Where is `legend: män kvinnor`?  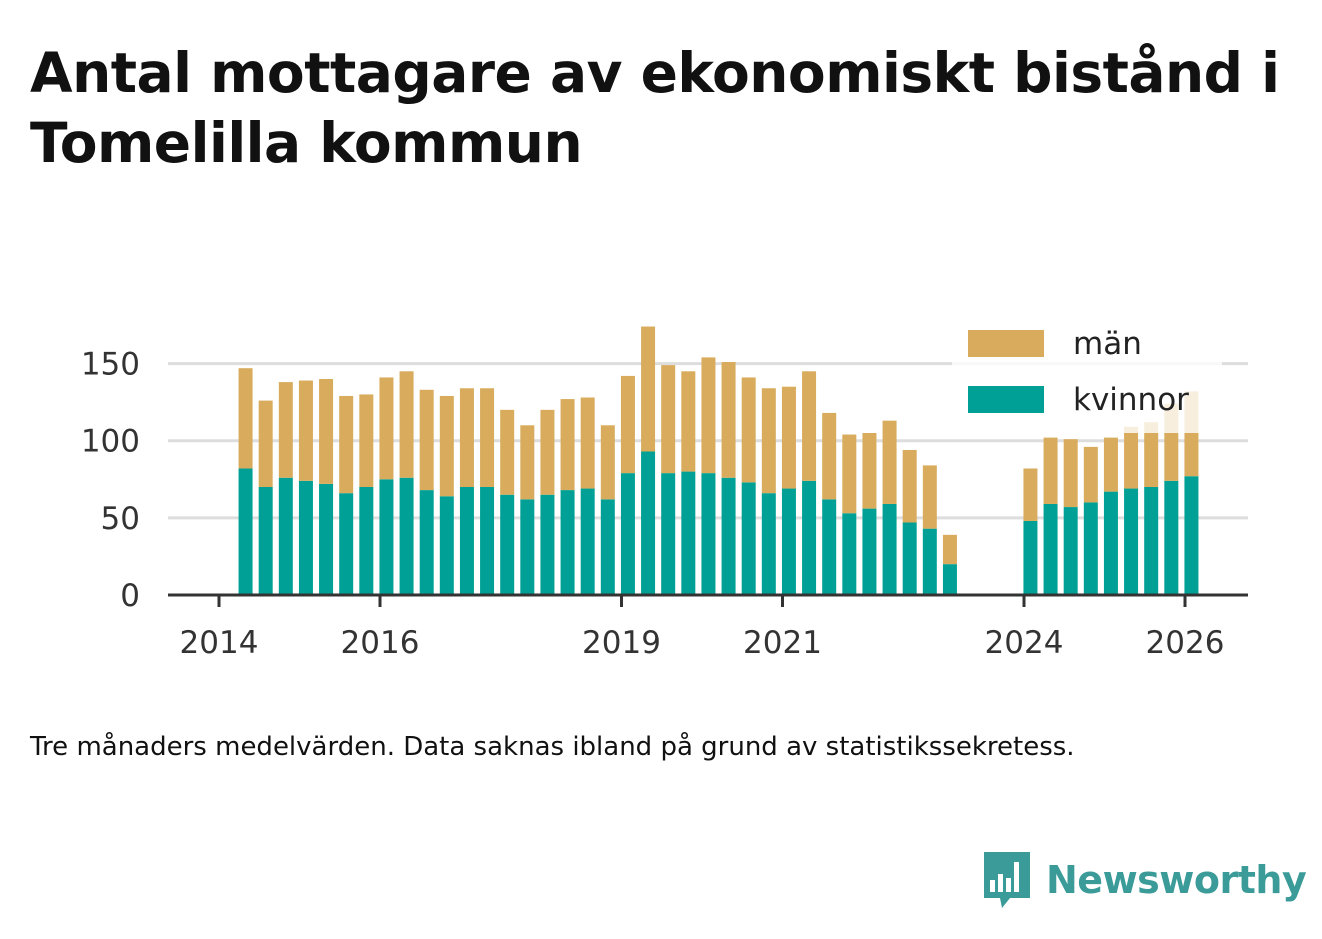 legend: män kvinnor is located at coordinates (1087, 375).